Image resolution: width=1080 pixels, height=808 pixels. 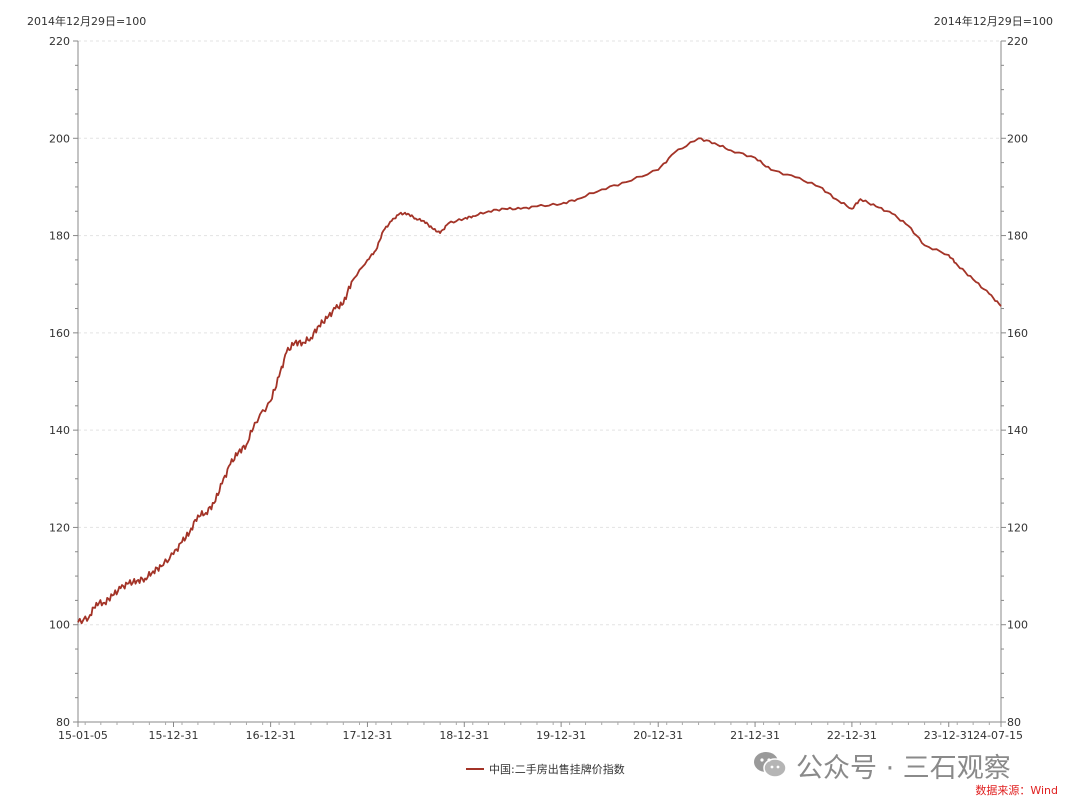 What do you see at coordinates (755, 735) in the screenshot?
I see `x-tick-label: 21-12-31` at bounding box center [755, 735].